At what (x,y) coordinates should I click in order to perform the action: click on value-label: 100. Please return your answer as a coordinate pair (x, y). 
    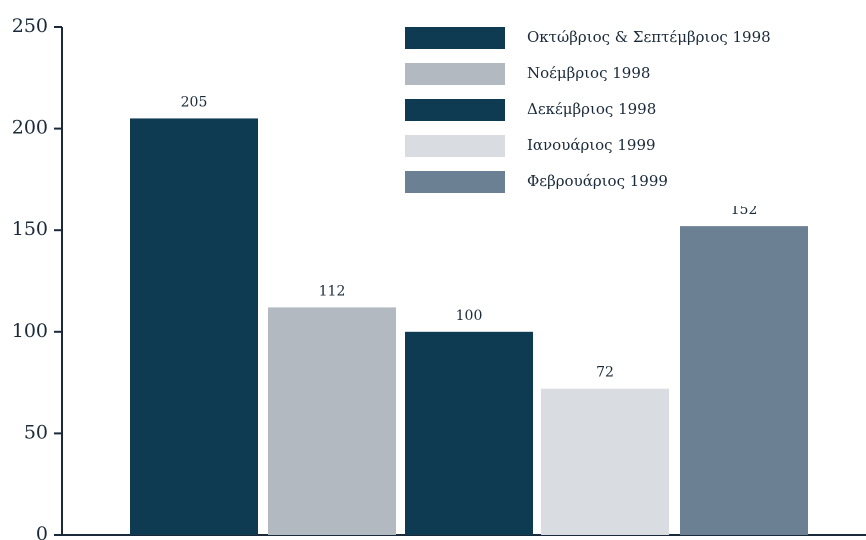
    Looking at the image, I should click on (469, 316).